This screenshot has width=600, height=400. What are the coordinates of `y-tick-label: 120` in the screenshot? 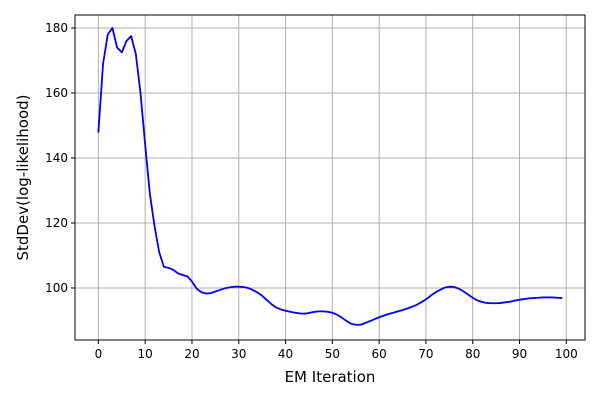 It's located at (56, 223).